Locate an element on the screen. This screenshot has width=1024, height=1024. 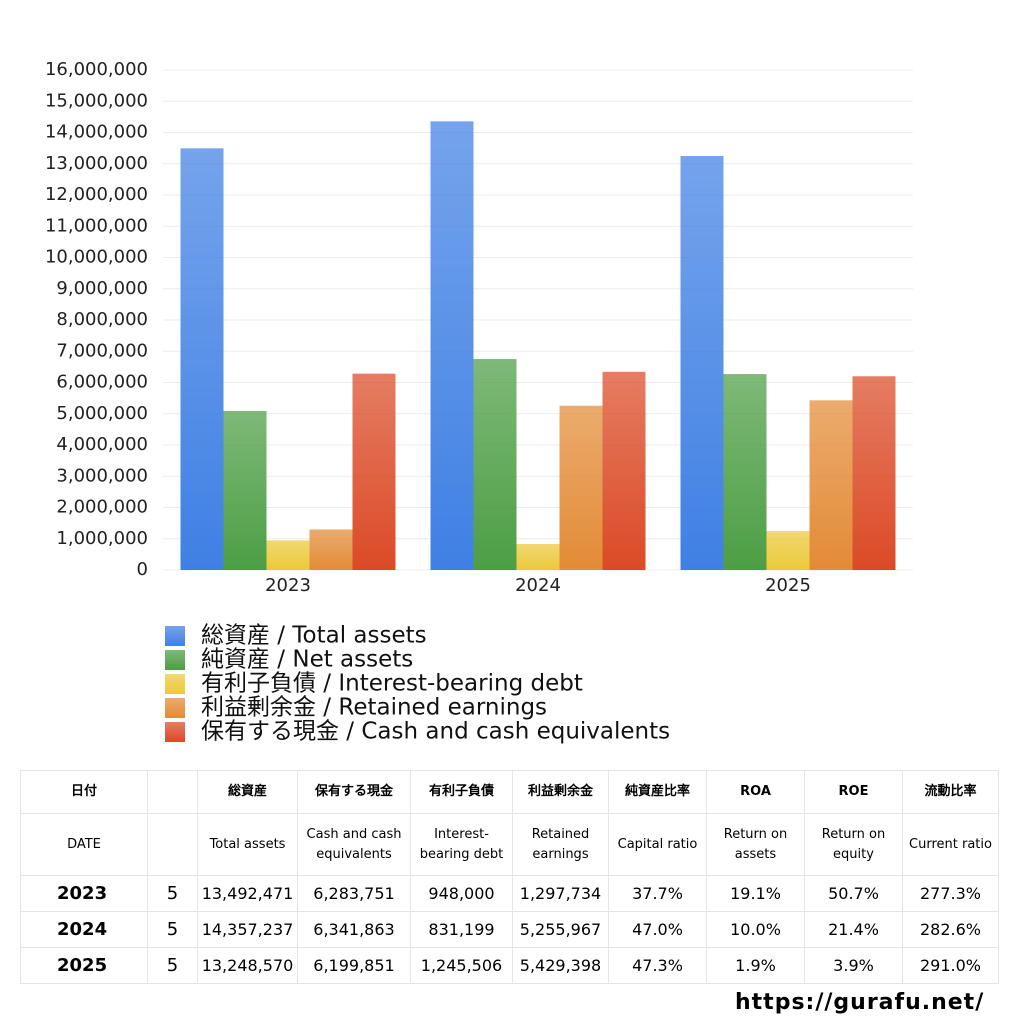
table-cell: 有利子負債 is located at coordinates (461, 792).